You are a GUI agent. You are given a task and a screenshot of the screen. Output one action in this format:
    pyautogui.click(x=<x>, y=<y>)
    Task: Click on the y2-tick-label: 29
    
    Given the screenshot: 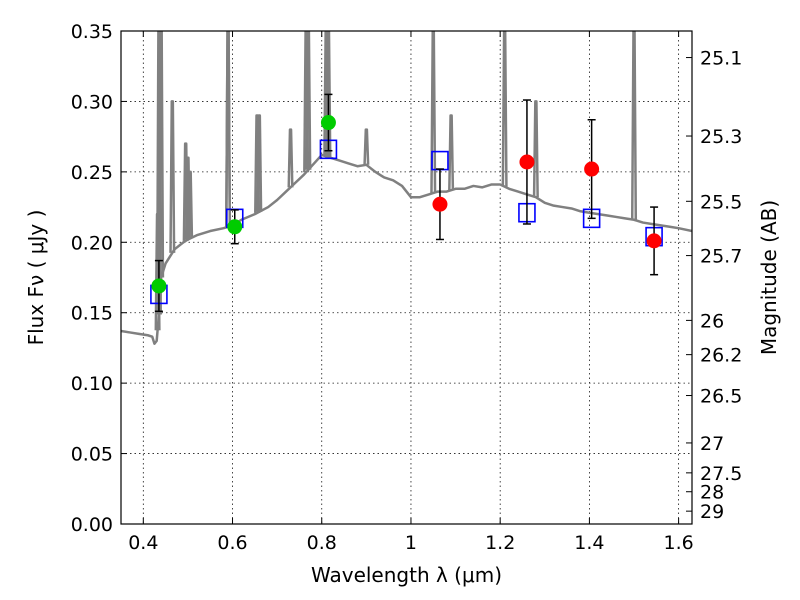 What is the action you would take?
    pyautogui.click(x=712, y=512)
    